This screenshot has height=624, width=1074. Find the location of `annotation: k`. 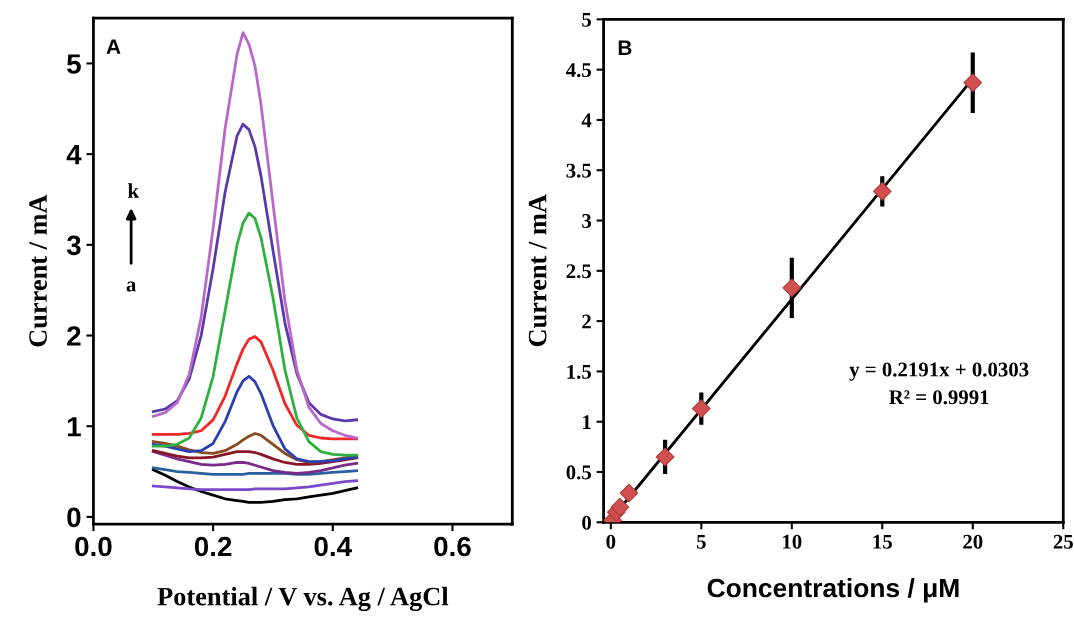

annotation: k is located at coordinates (133, 190).